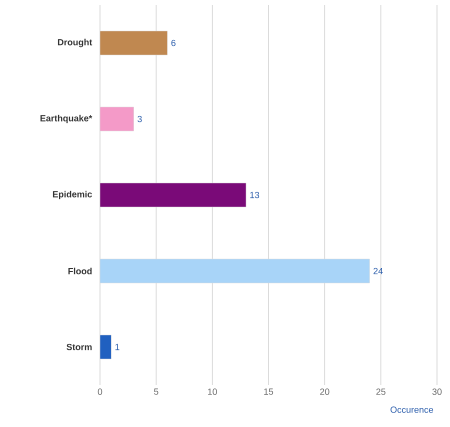  What do you see at coordinates (378, 271) in the screenshot?
I see `data-label: 24` at bounding box center [378, 271].